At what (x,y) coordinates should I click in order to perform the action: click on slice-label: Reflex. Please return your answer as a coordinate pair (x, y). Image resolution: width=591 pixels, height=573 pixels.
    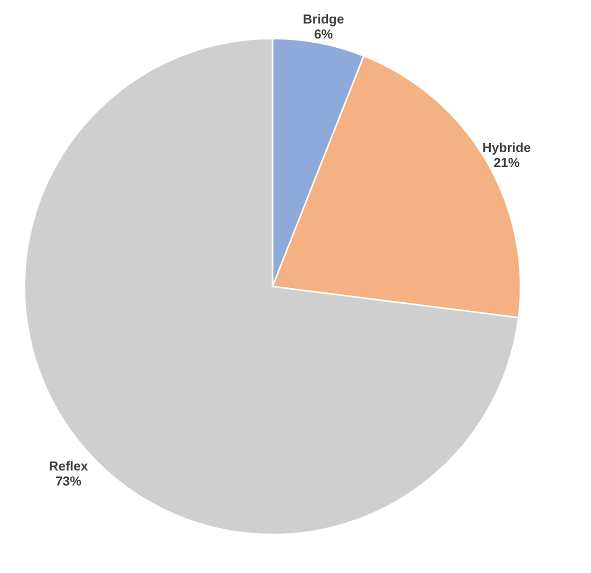
    Looking at the image, I should click on (68, 466).